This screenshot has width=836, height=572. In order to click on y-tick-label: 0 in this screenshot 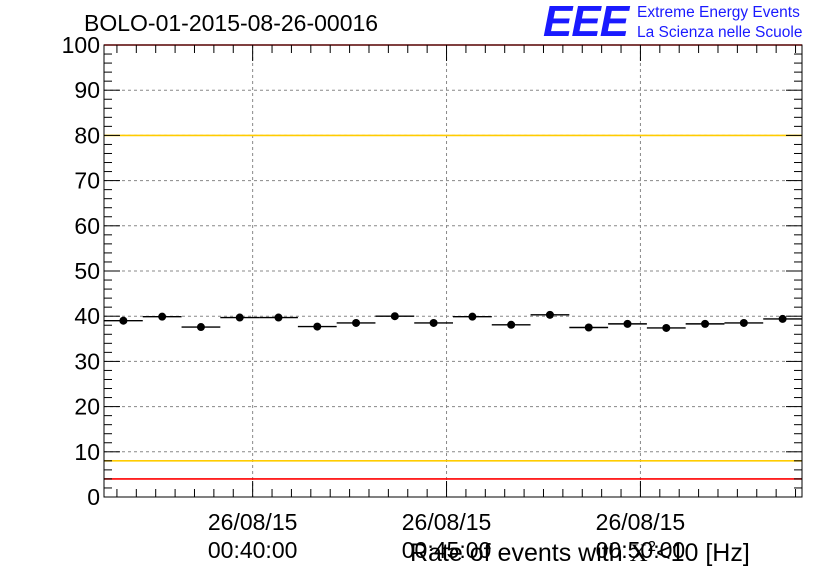, I will do `click(93, 497)`.